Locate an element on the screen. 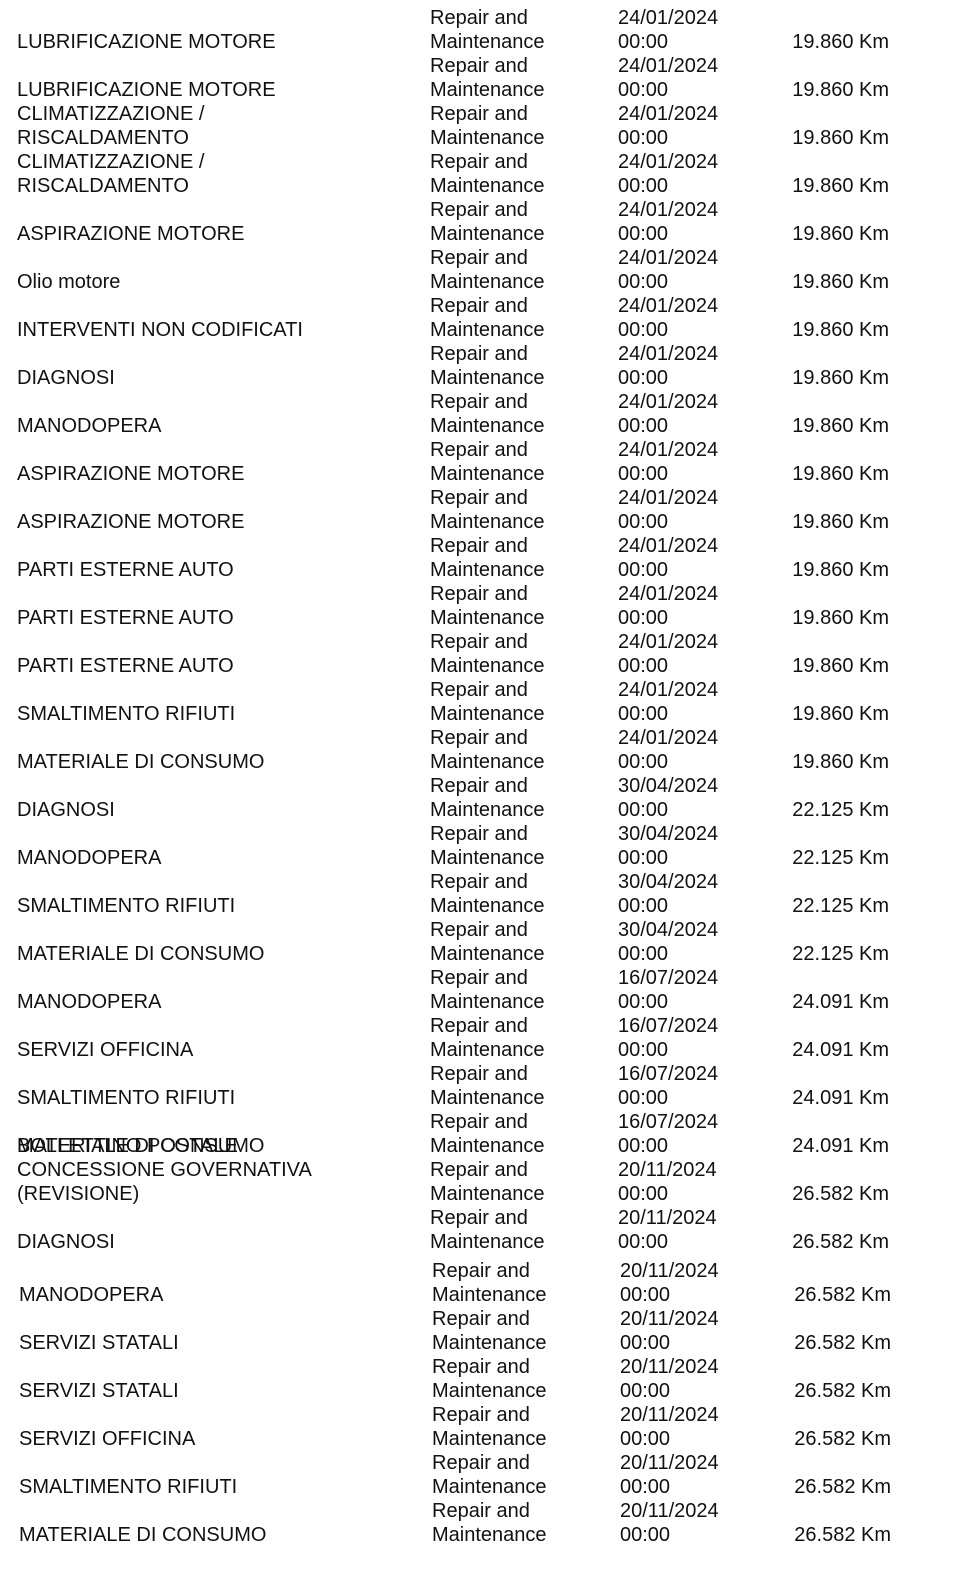 The image size is (953, 1596). service-description: MATERIALE DI CONSUMO is located at coordinates (141, 1146).